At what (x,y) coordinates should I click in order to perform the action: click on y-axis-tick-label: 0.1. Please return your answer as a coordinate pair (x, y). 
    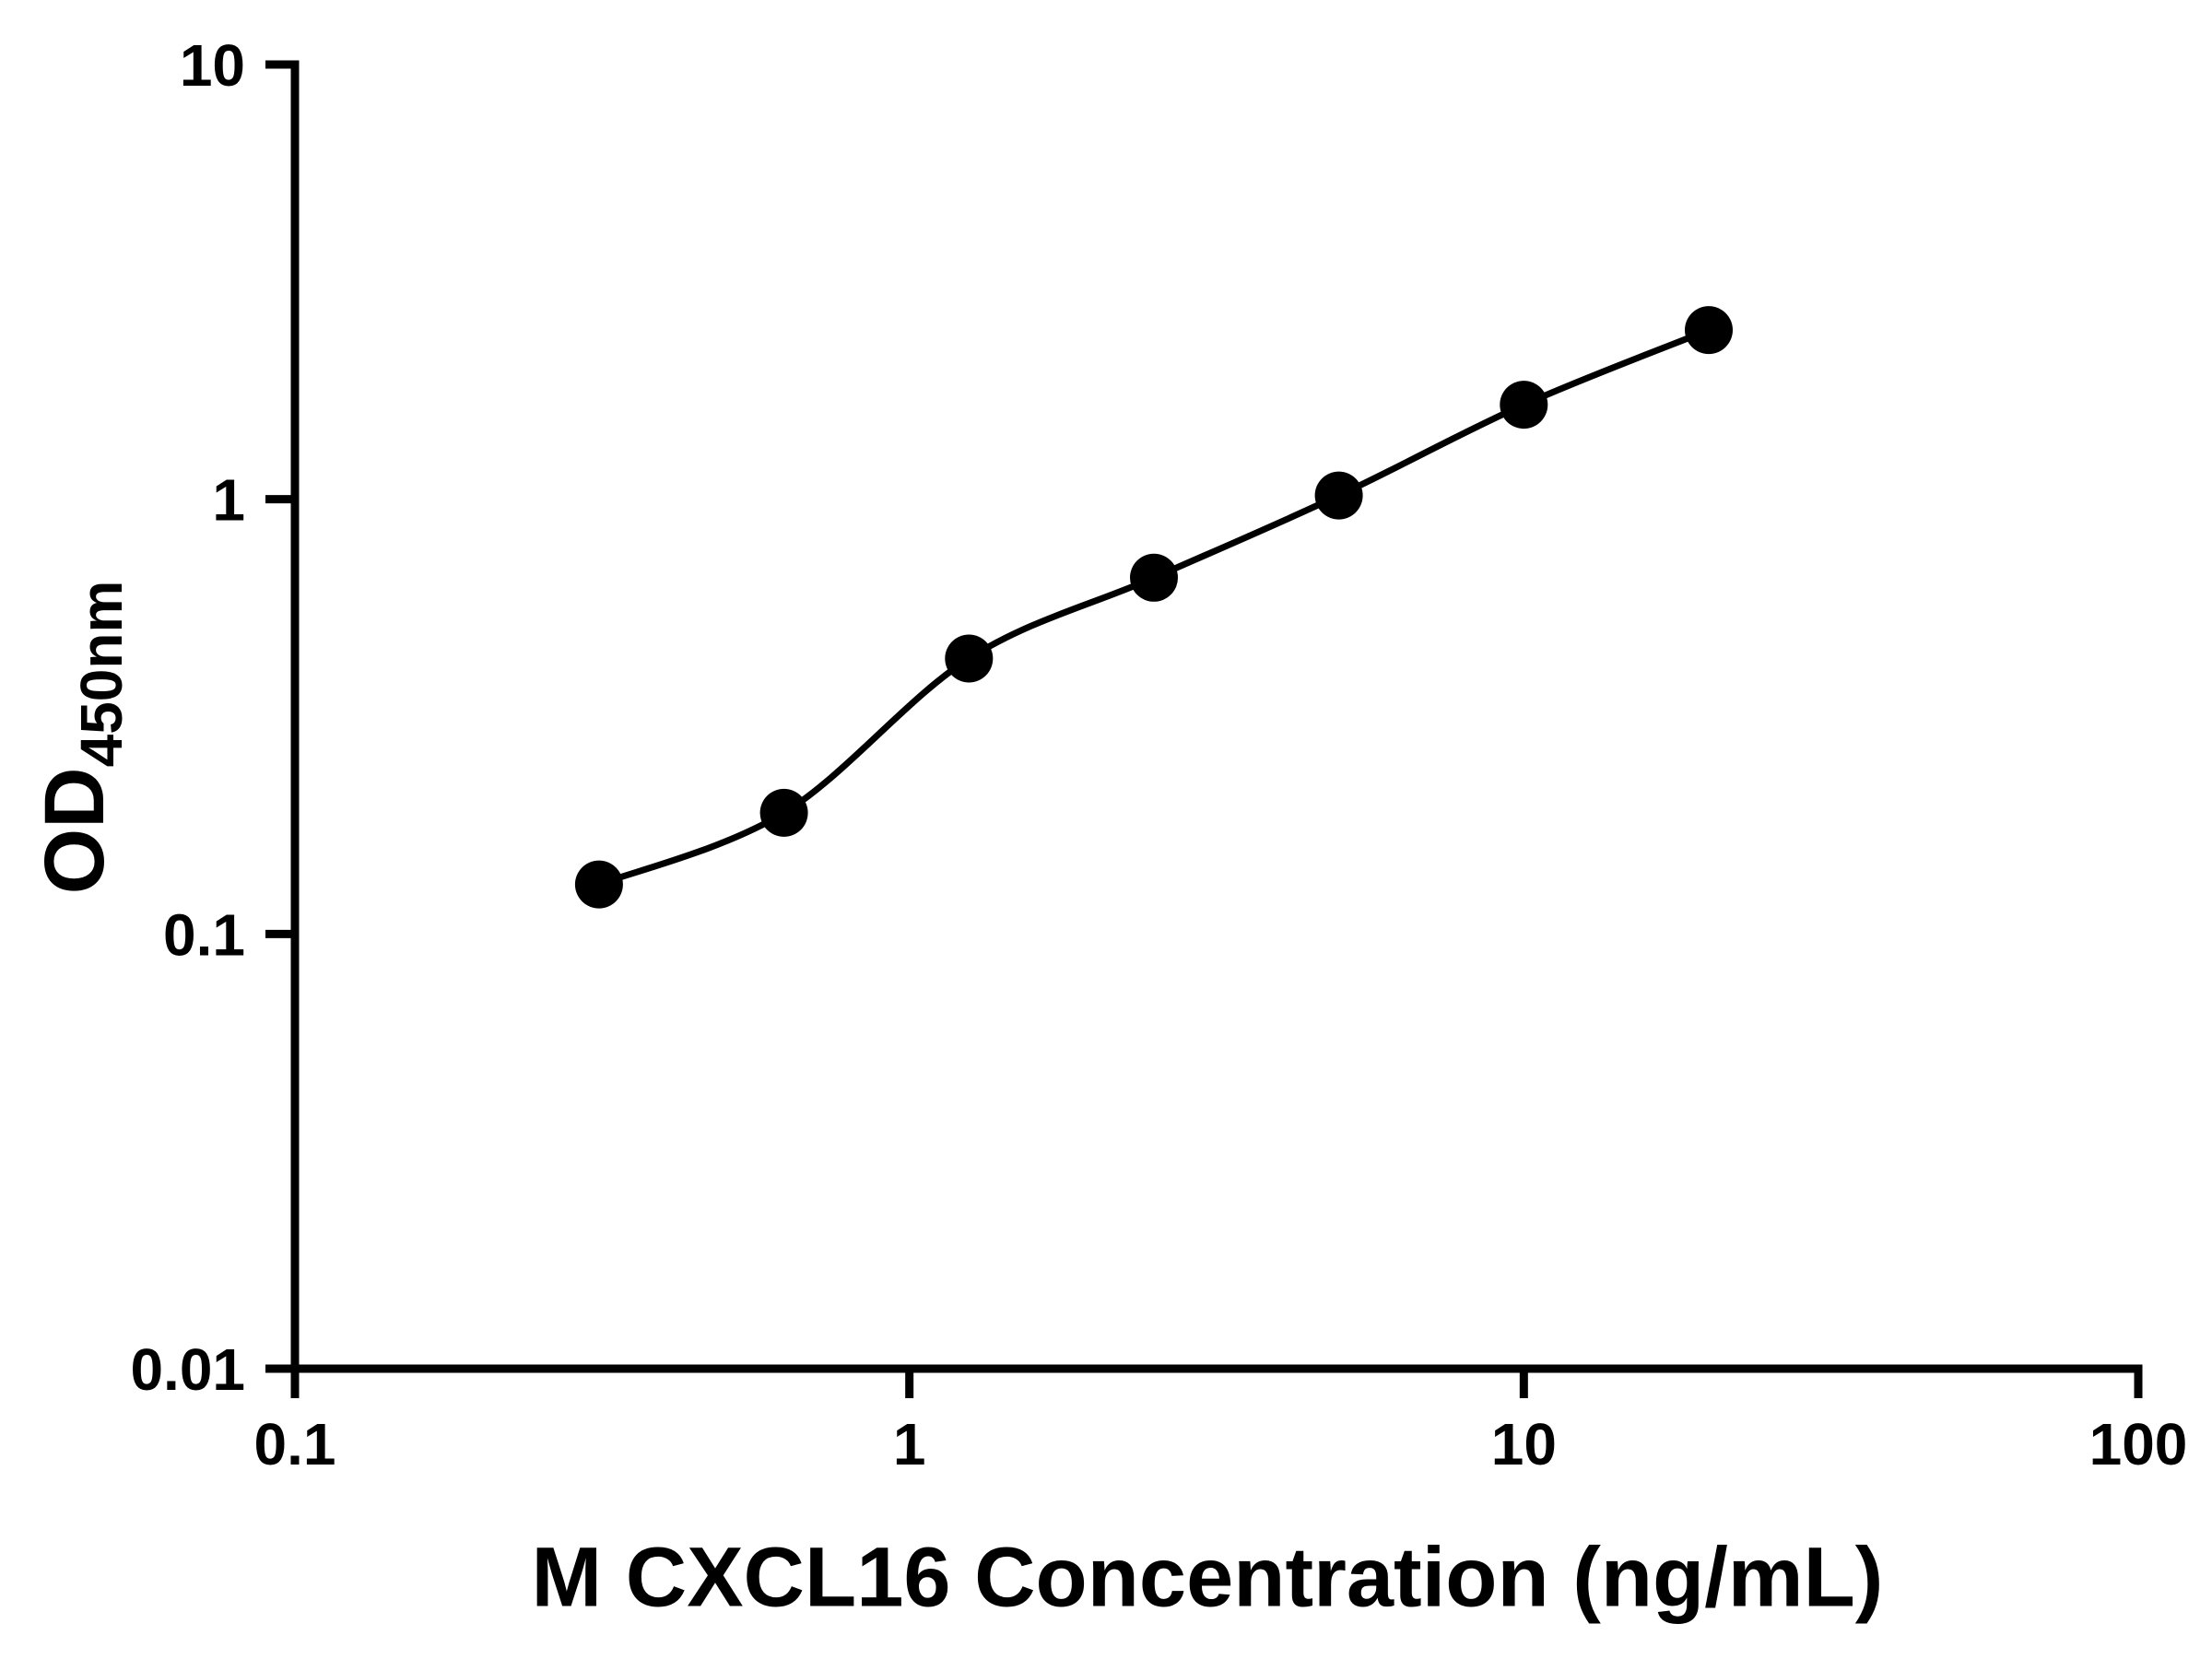
    Looking at the image, I should click on (204, 934).